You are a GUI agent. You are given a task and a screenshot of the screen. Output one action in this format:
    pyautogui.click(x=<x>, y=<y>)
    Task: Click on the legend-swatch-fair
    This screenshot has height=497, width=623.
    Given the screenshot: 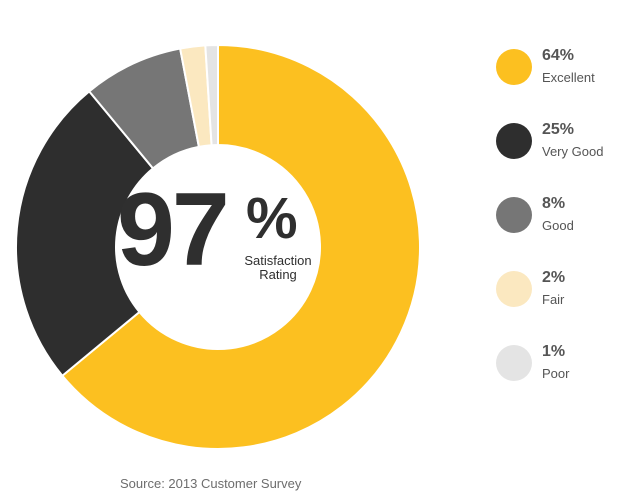 What is the action you would take?
    pyautogui.click(x=514, y=289)
    